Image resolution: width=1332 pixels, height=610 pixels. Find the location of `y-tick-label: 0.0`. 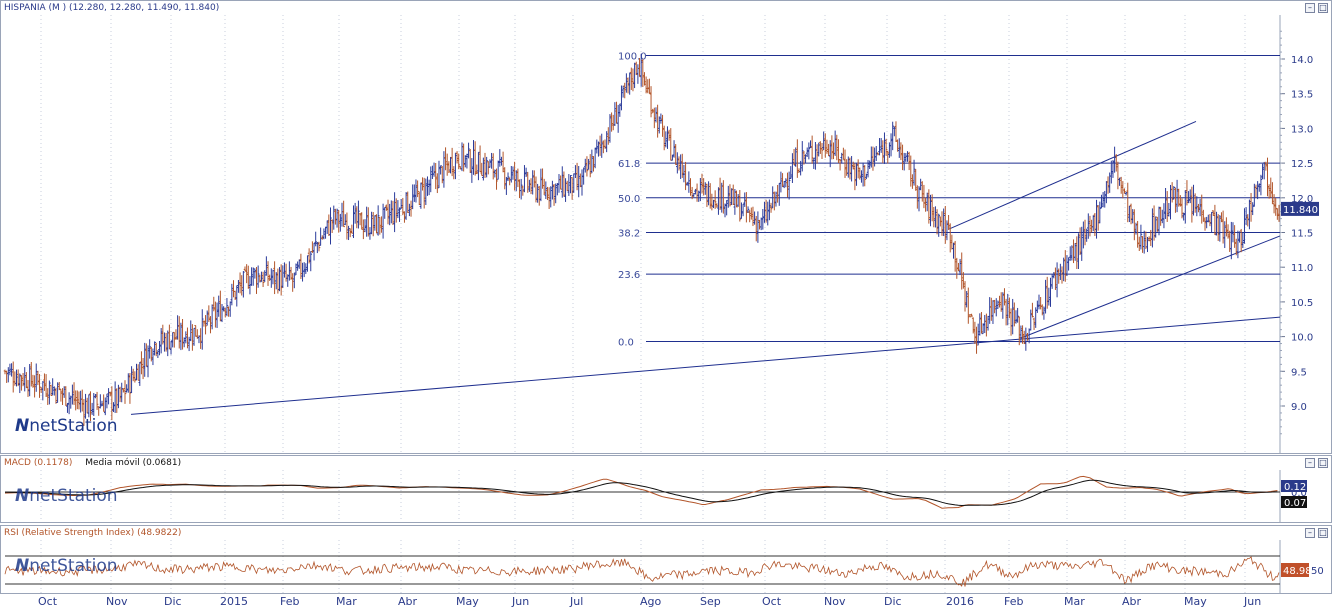

y-tick-label: 0.0 is located at coordinates (1299, 493).